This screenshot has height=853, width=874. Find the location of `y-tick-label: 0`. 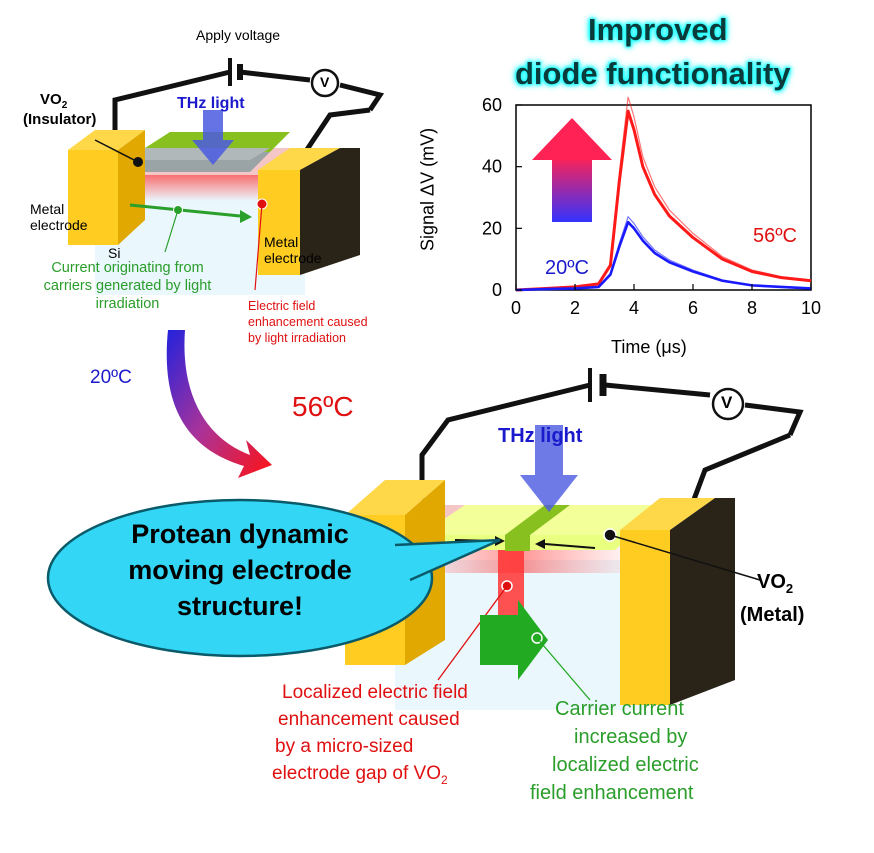

y-tick-label: 0 is located at coordinates (497, 290).